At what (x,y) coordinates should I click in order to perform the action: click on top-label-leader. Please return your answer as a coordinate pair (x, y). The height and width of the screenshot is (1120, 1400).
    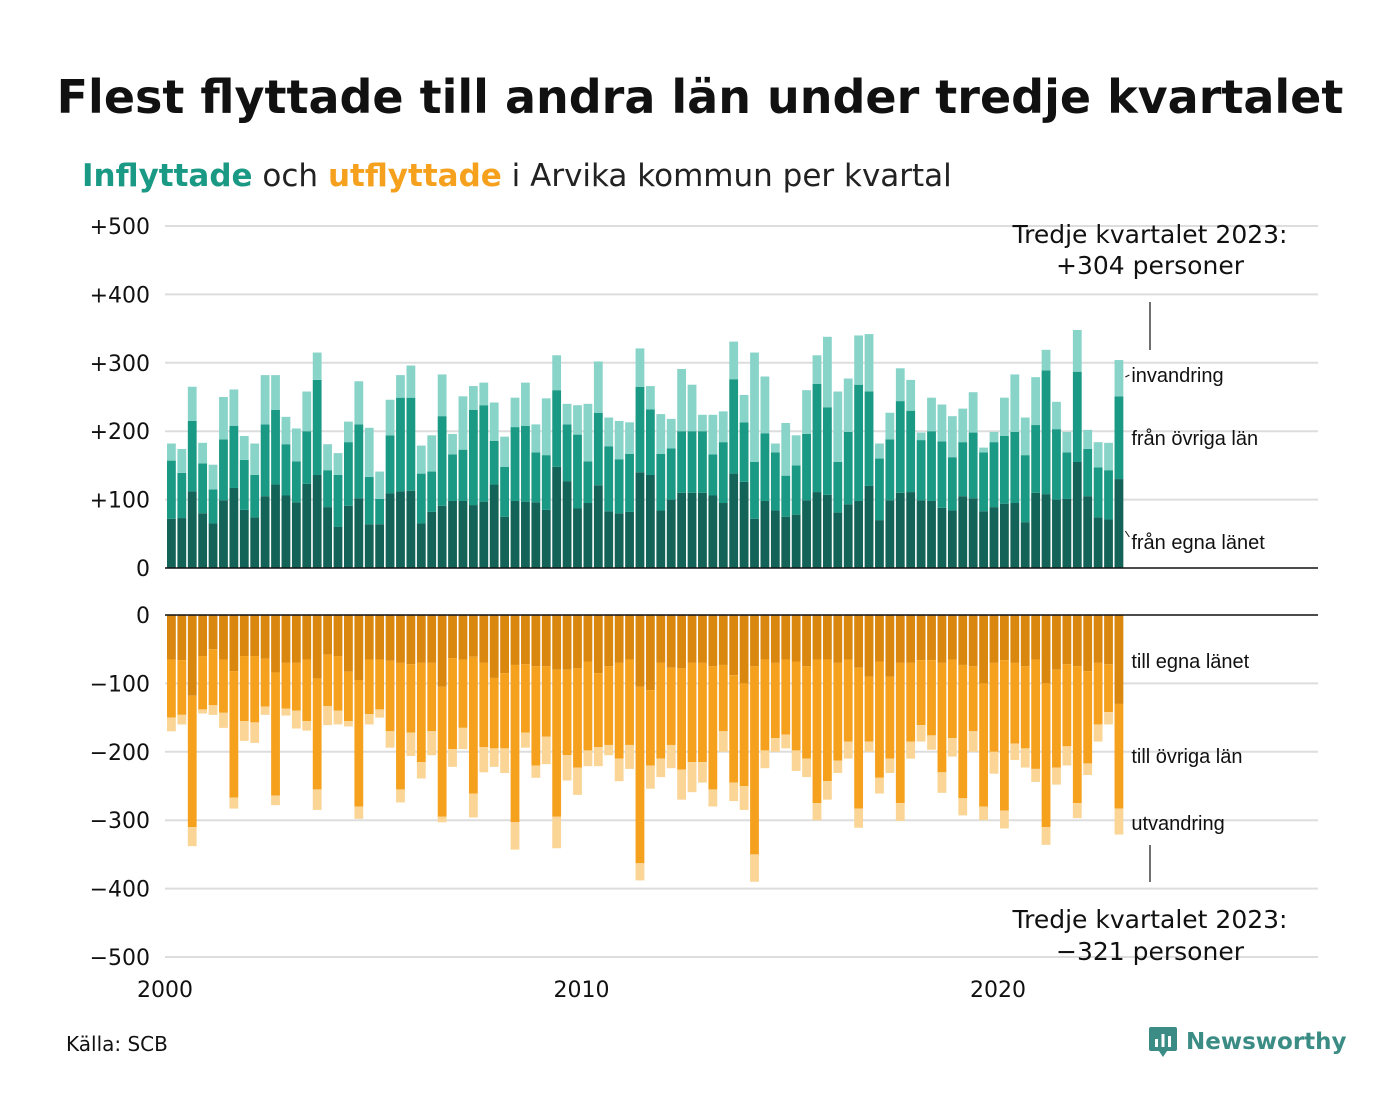
    Looking at the image, I should click on (1127, 534).